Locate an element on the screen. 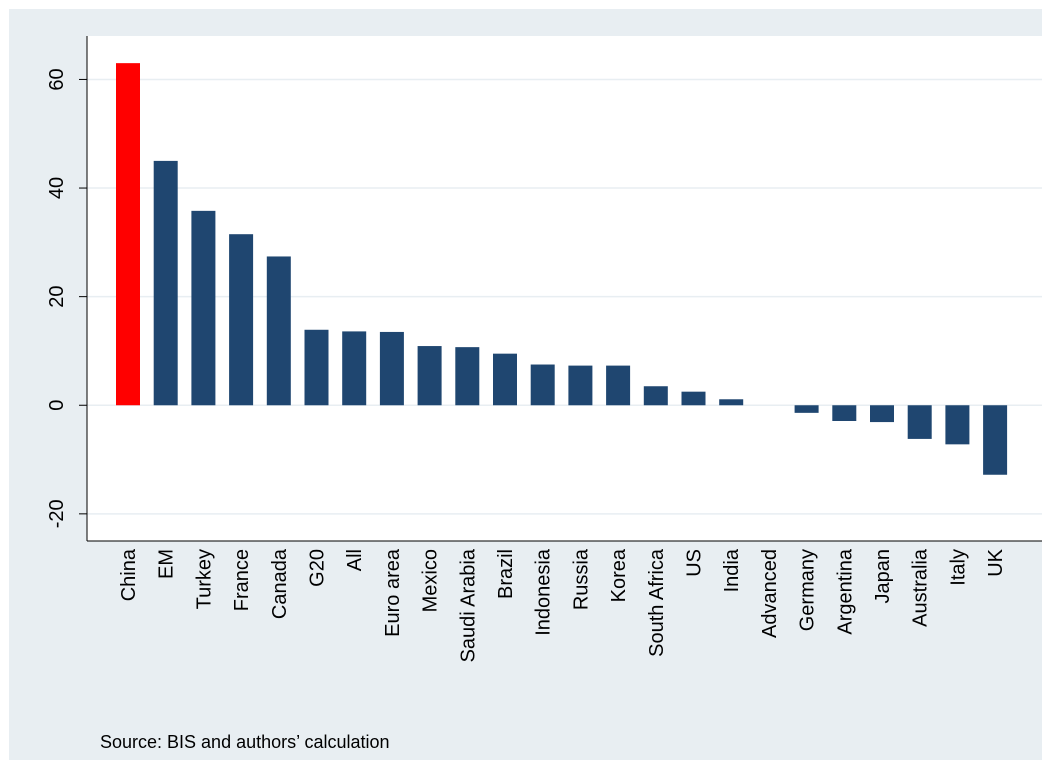 The height and width of the screenshot is (771, 1052). bar-saudi-arabia is located at coordinates (467, 376).